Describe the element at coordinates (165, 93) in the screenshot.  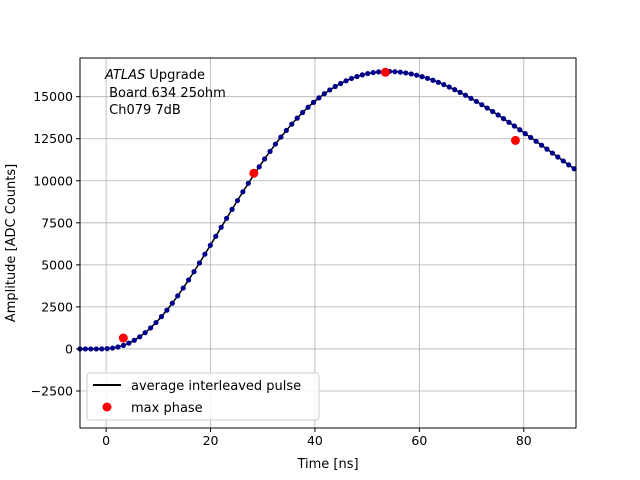
I see `annotation-line-2: Board 634 25ohm` at that location.